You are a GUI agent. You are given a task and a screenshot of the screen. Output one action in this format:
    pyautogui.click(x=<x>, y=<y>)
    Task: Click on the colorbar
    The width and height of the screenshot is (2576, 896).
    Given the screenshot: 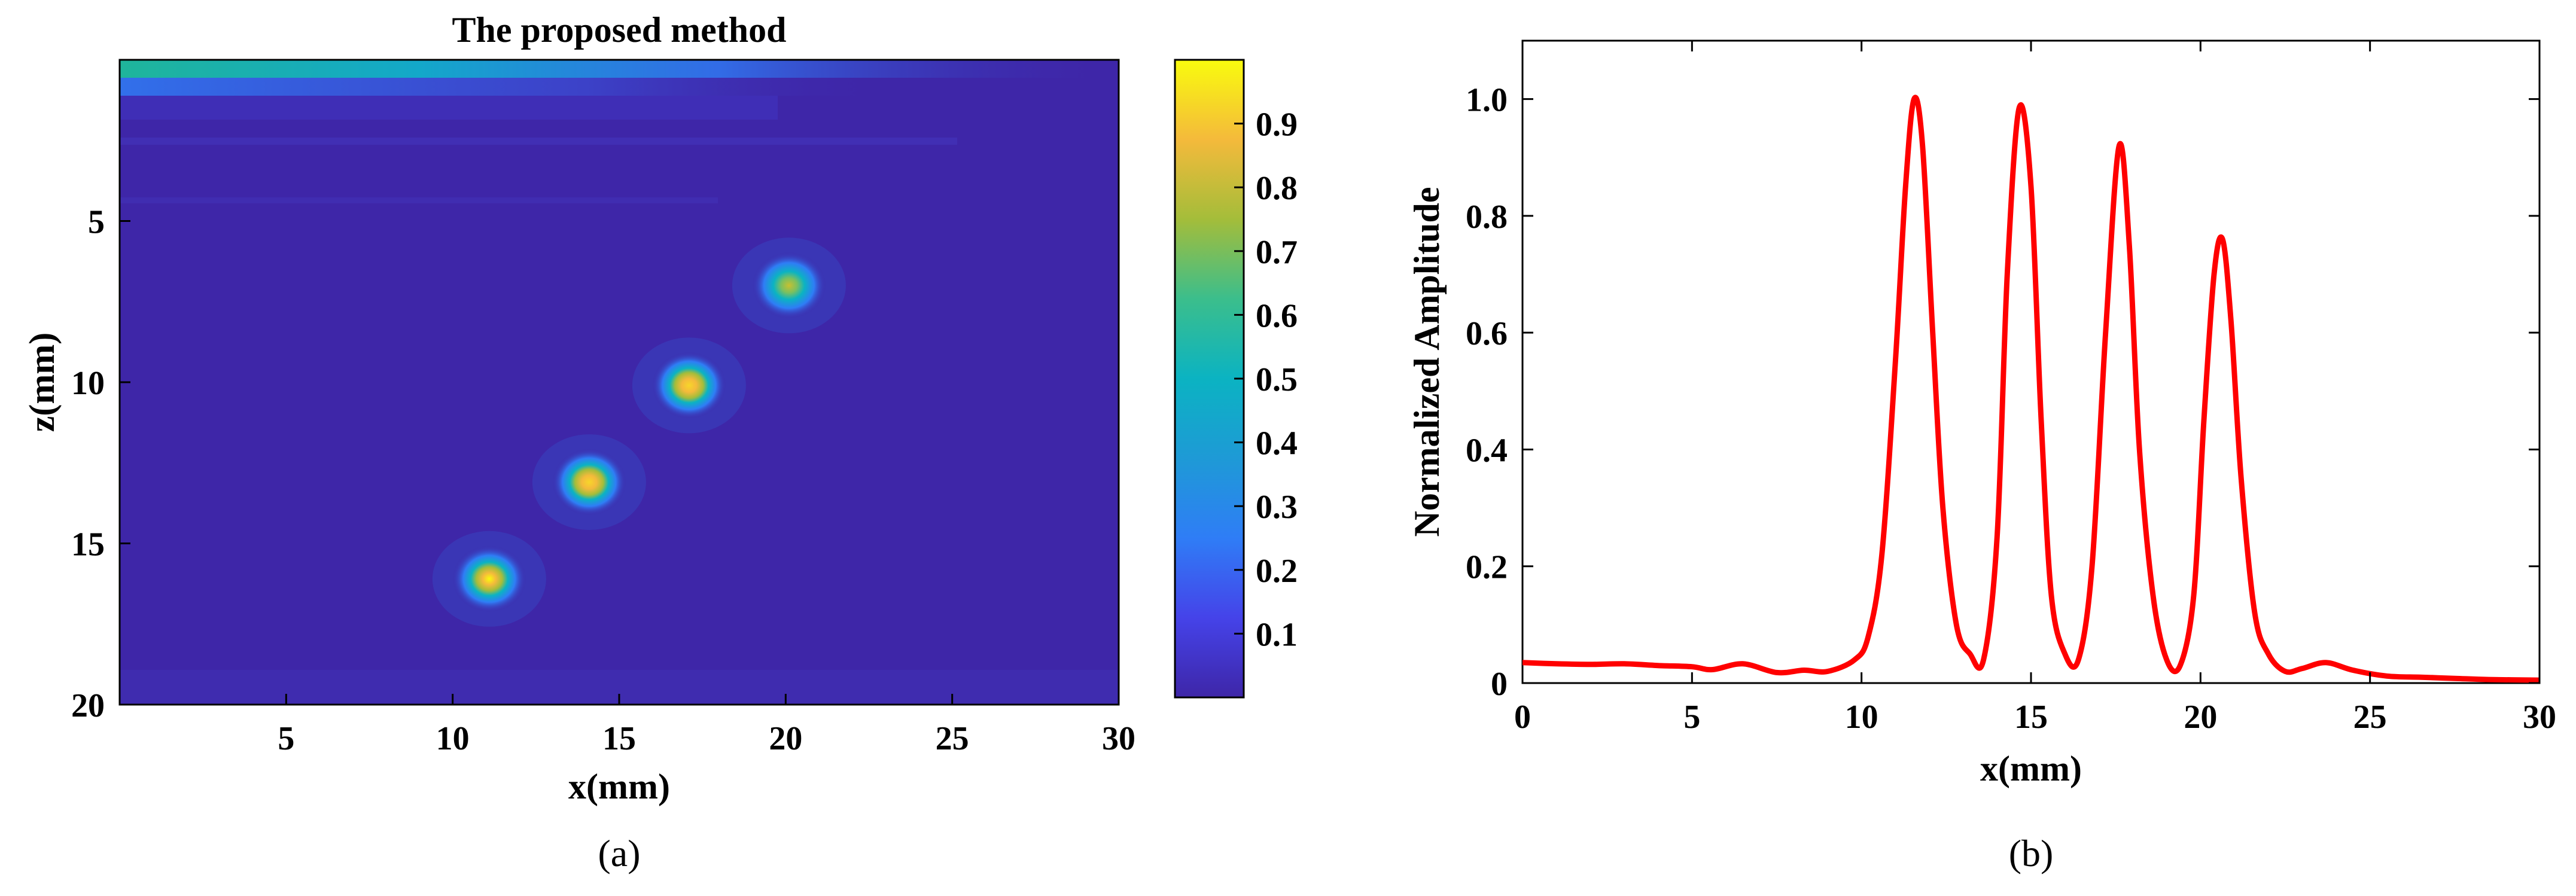 What is the action you would take?
    pyautogui.click(x=1209, y=379)
    